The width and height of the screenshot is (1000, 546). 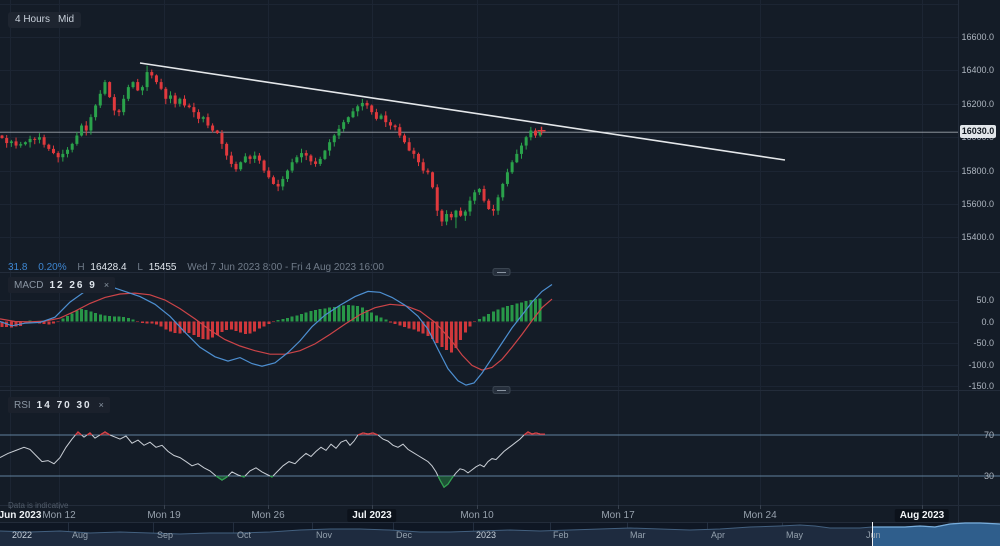 I want to click on price-axis-tick: 16600.0, so click(x=977, y=37).